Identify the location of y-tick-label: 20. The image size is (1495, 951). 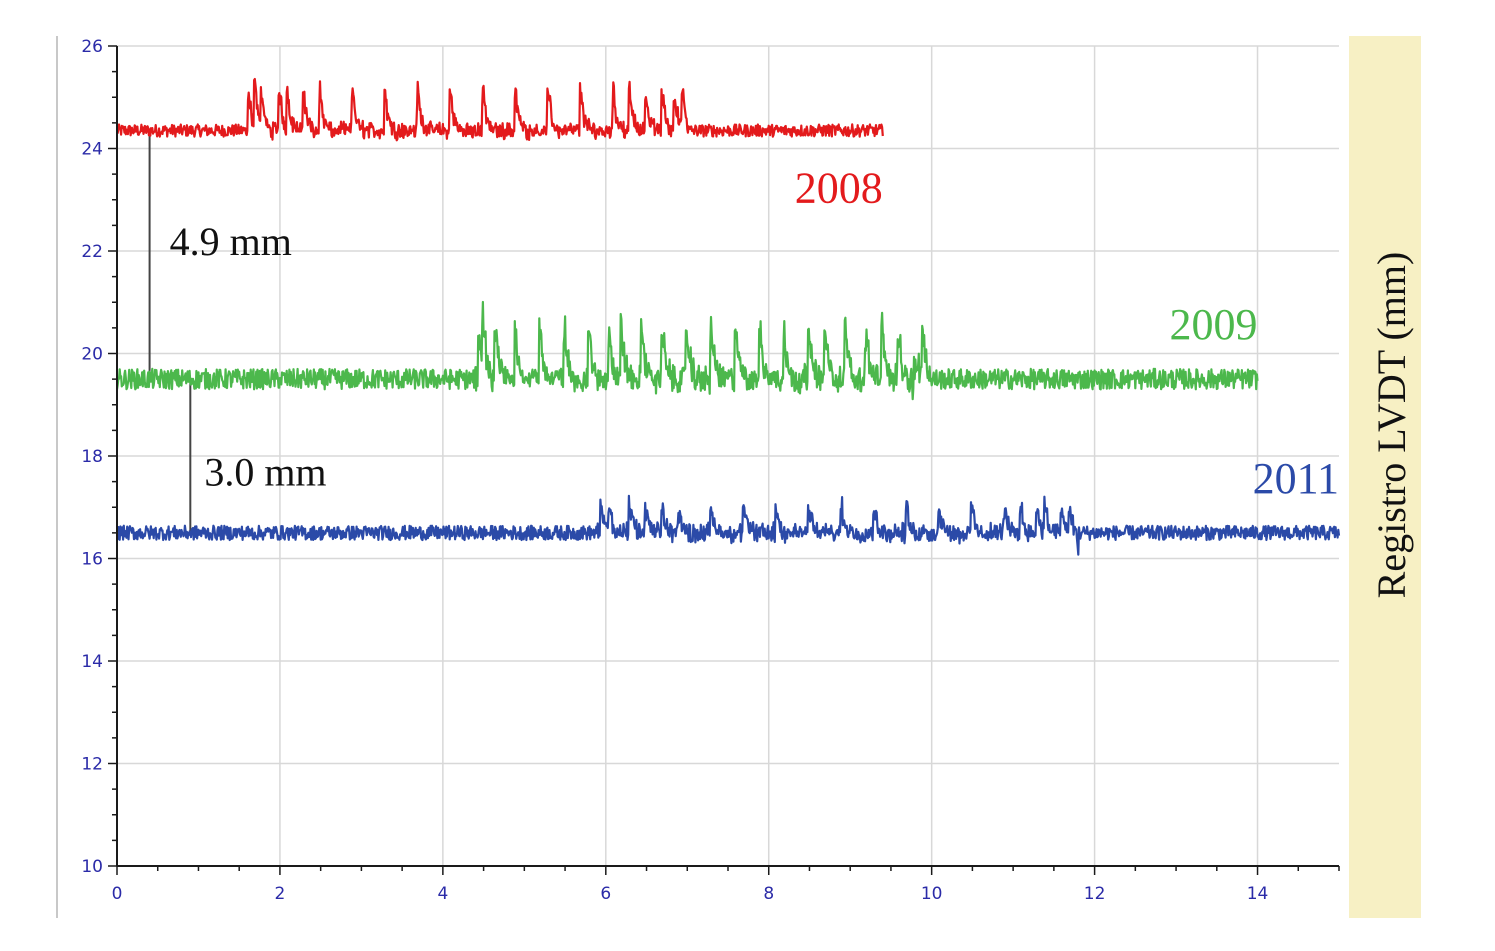
(92, 355).